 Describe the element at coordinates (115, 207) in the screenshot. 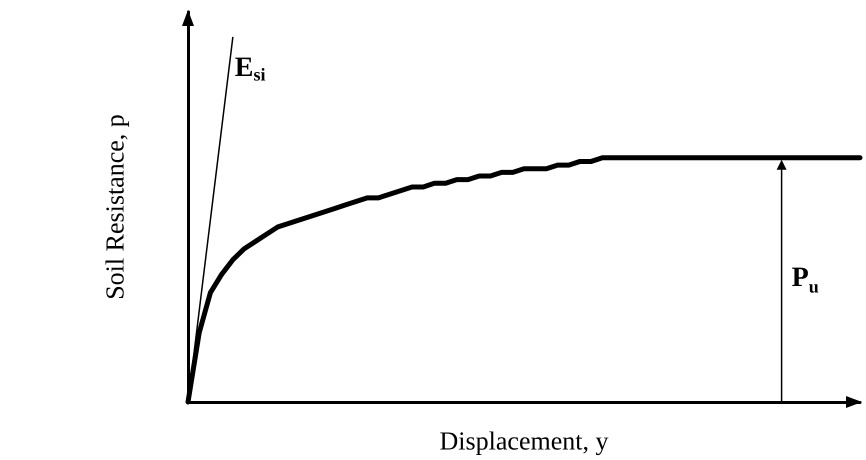

I see `y-axis-title: Soil Resistance, p` at that location.